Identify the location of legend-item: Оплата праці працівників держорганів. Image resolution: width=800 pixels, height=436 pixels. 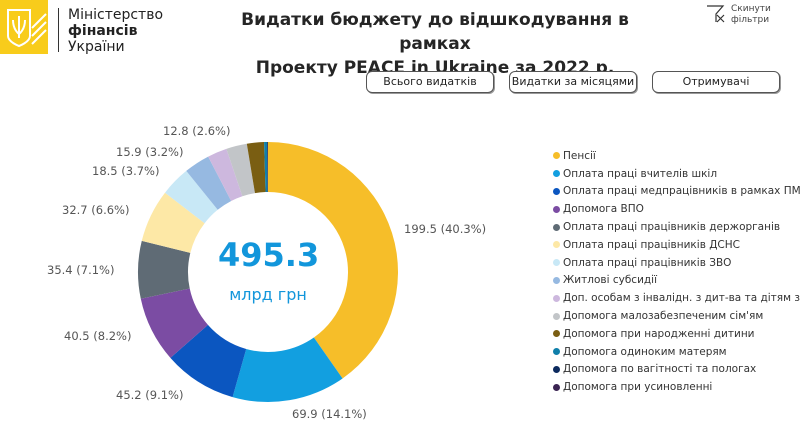
(676, 227).